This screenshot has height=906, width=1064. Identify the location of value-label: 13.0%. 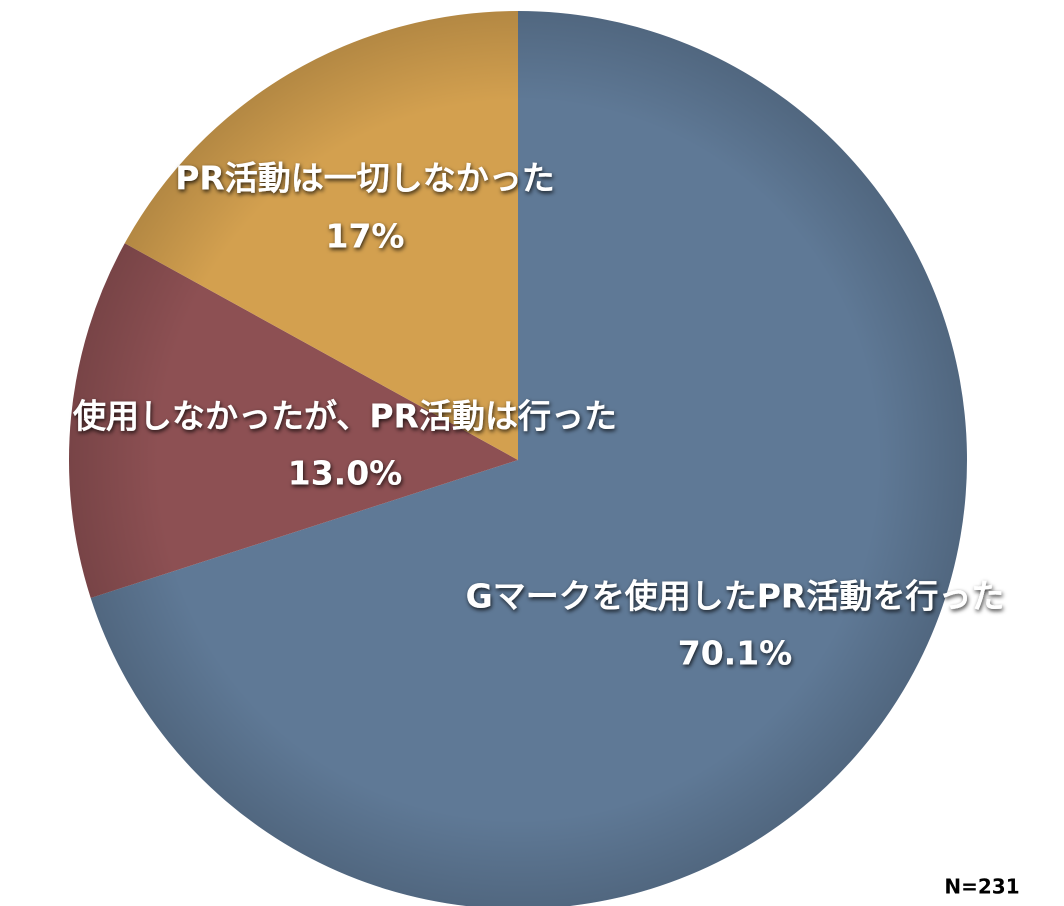
(345, 473).